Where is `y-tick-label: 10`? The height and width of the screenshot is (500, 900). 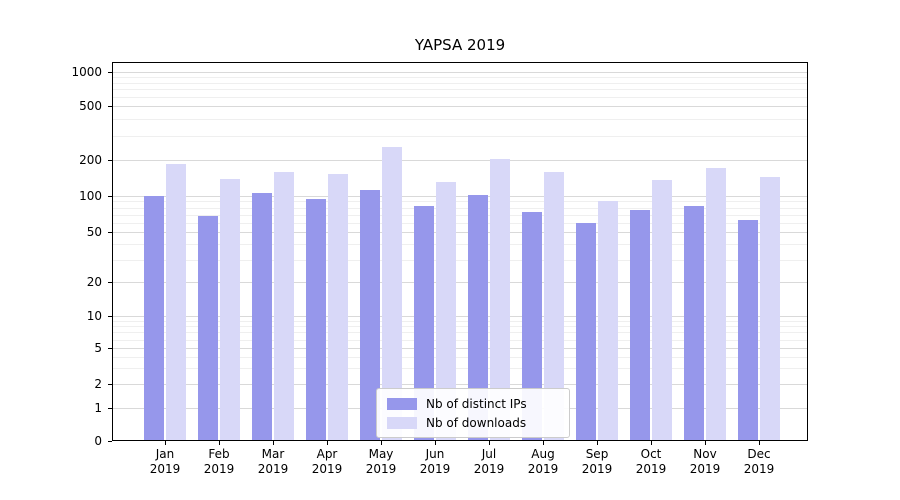
y-tick-label: 10 is located at coordinates (94, 316).